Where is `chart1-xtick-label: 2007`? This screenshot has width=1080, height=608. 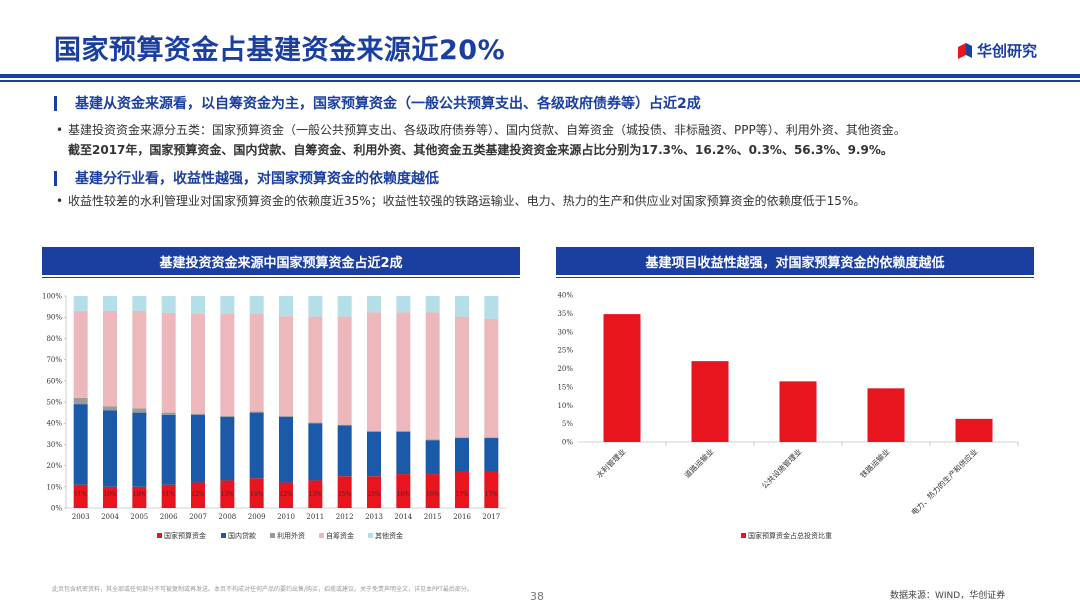
chart1-xtick-label: 2007 is located at coordinates (198, 517).